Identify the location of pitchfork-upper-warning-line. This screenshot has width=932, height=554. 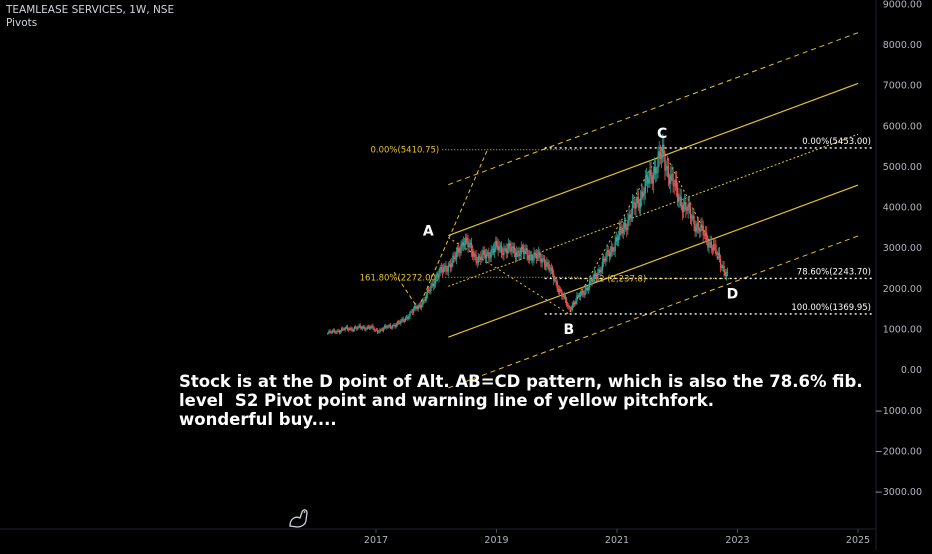
(653, 109).